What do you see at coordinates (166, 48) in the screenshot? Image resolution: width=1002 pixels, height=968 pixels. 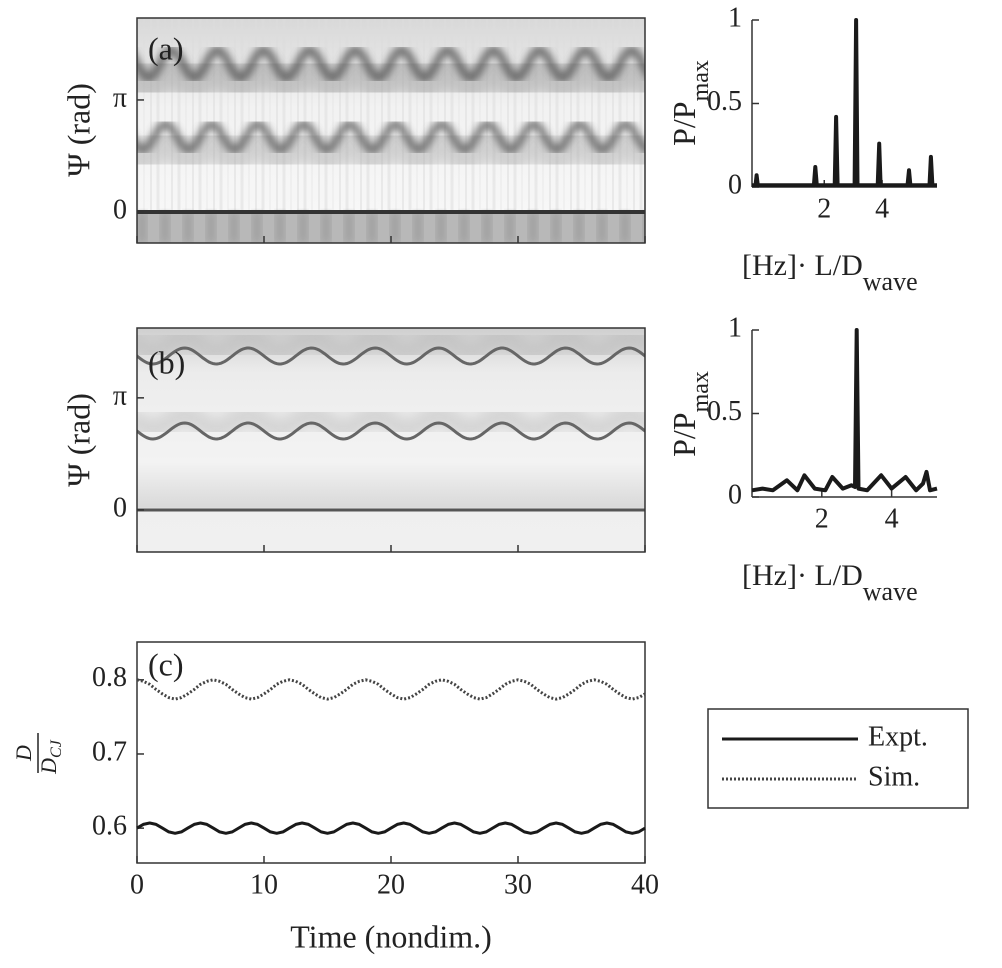 I see `panel-label: (a)` at bounding box center [166, 48].